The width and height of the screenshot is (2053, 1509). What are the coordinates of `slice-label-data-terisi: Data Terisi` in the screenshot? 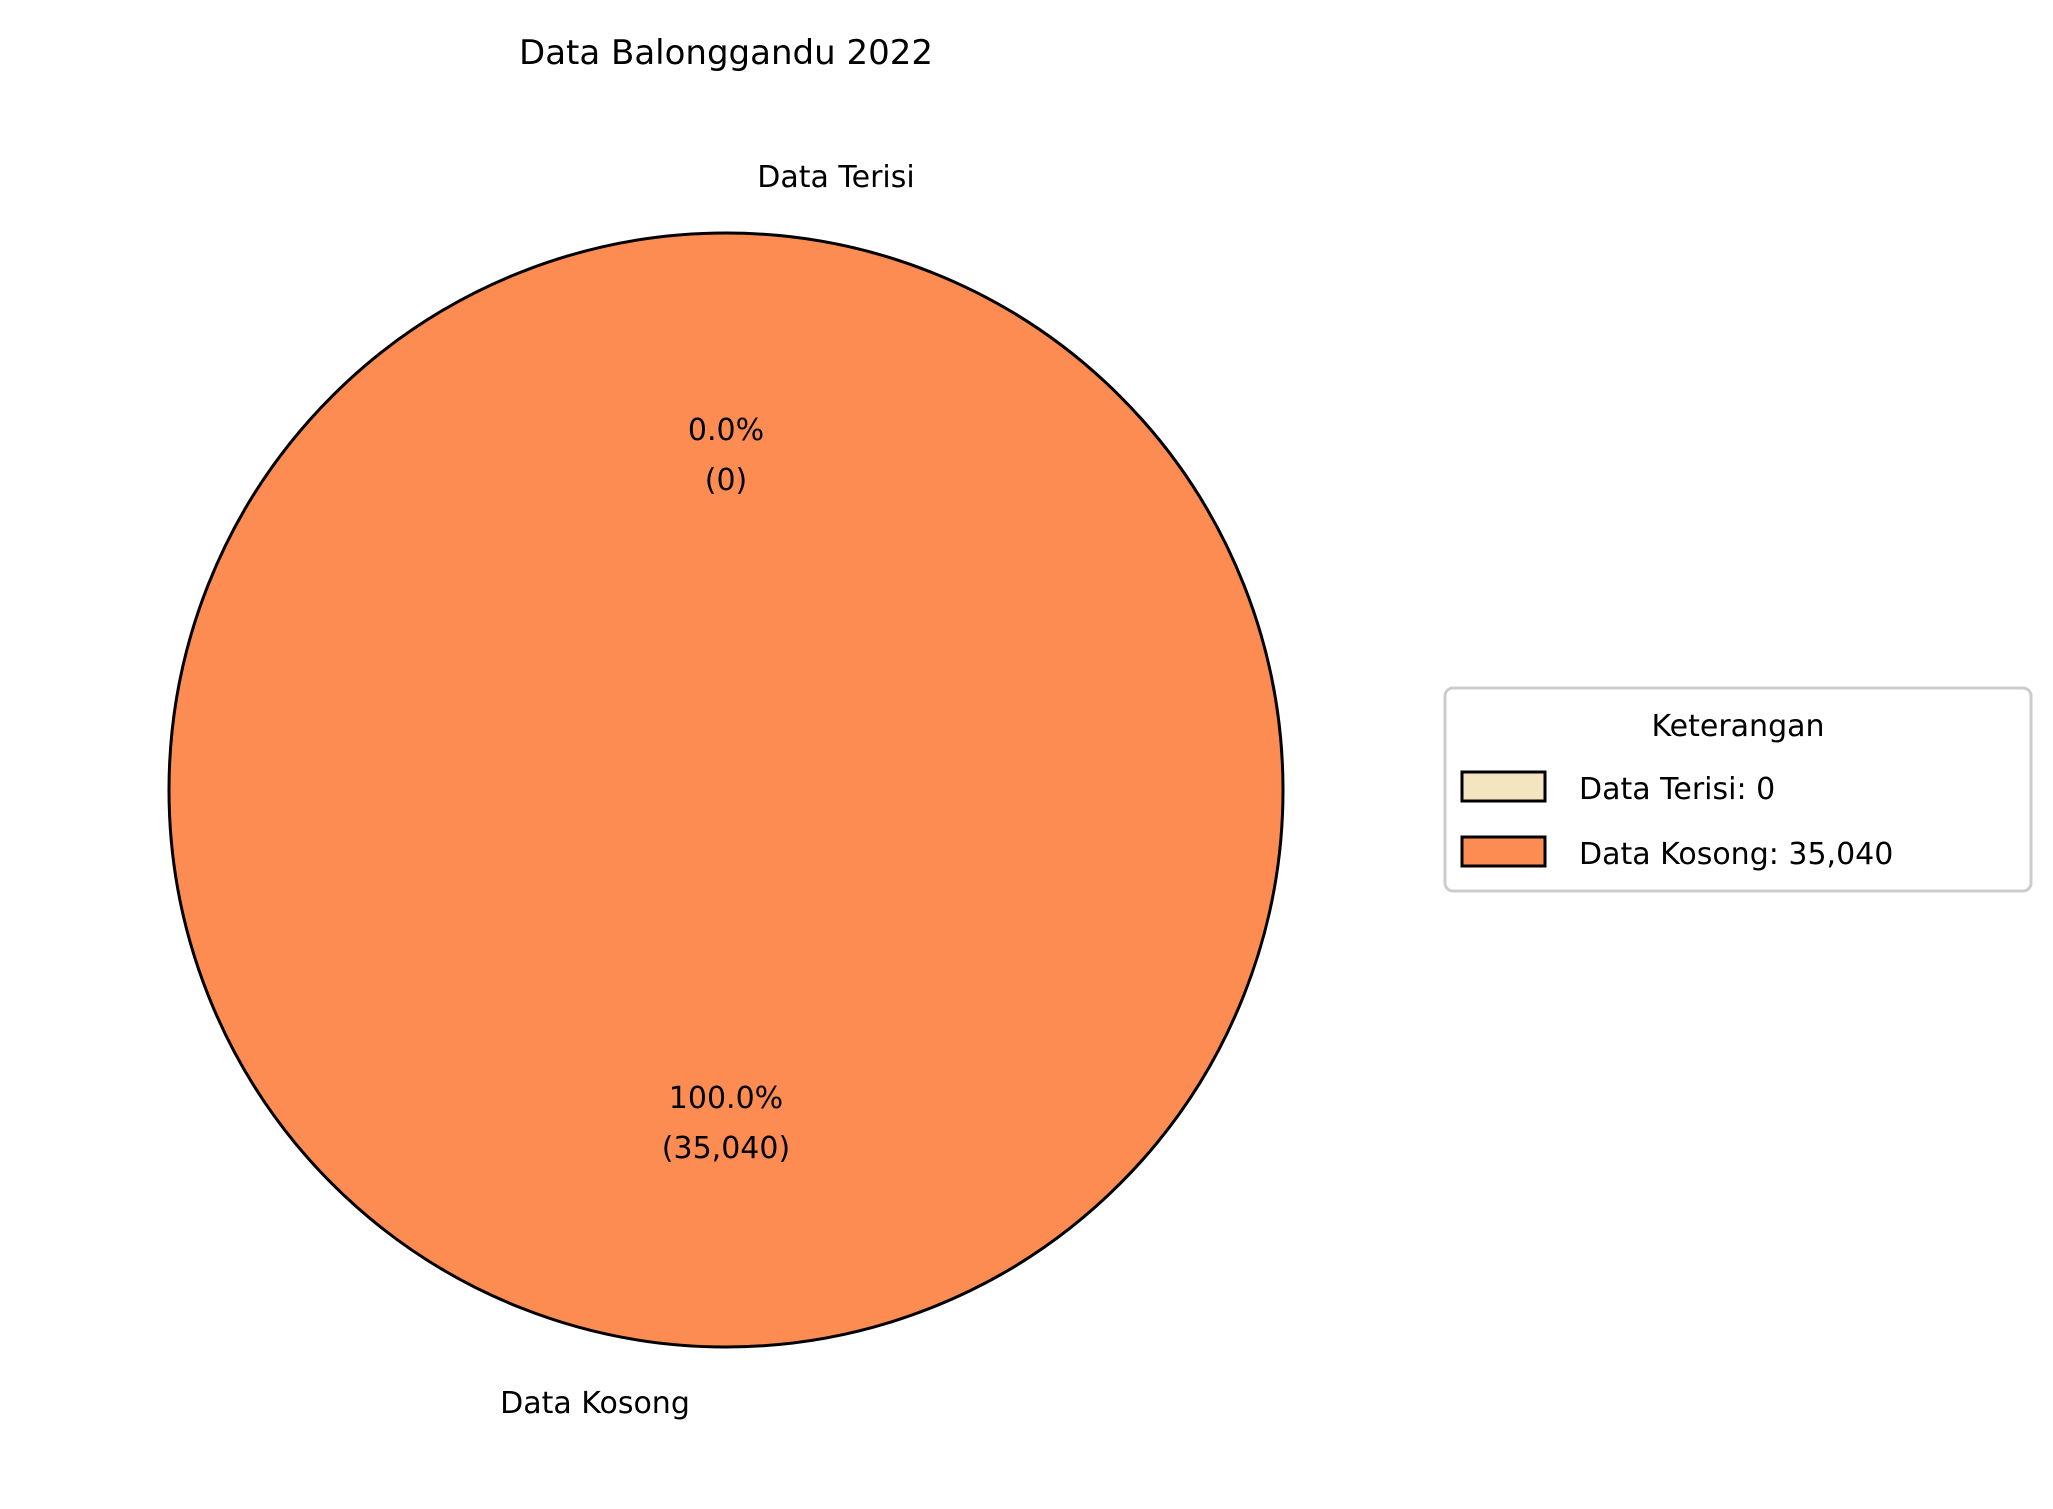 It's located at (836, 177).